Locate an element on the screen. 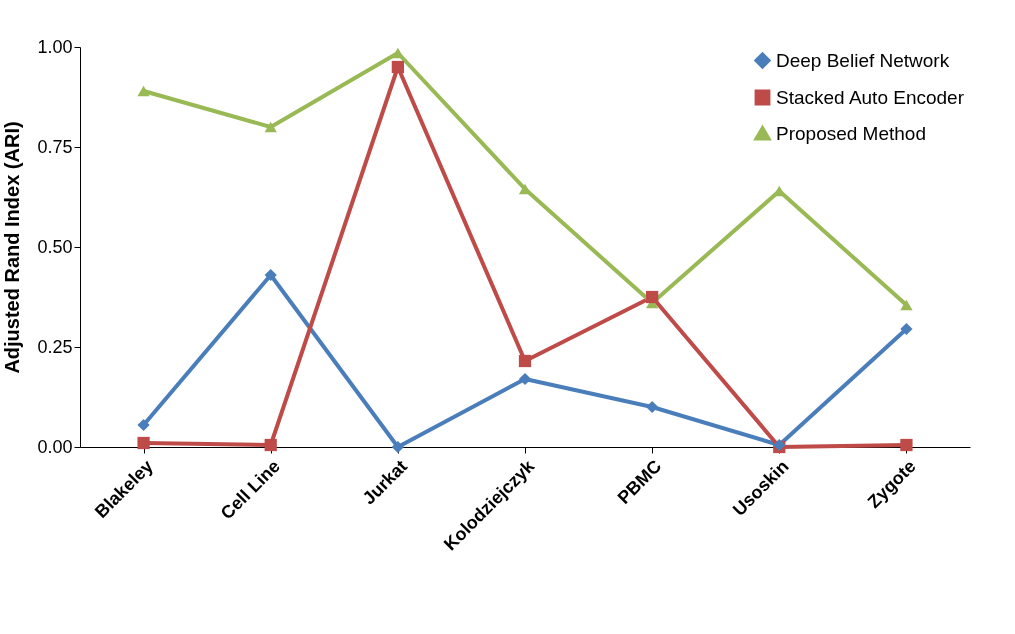 Image resolution: width=1015 pixels, height=634 pixels. y-tick-label: 0.25 is located at coordinates (55, 346).